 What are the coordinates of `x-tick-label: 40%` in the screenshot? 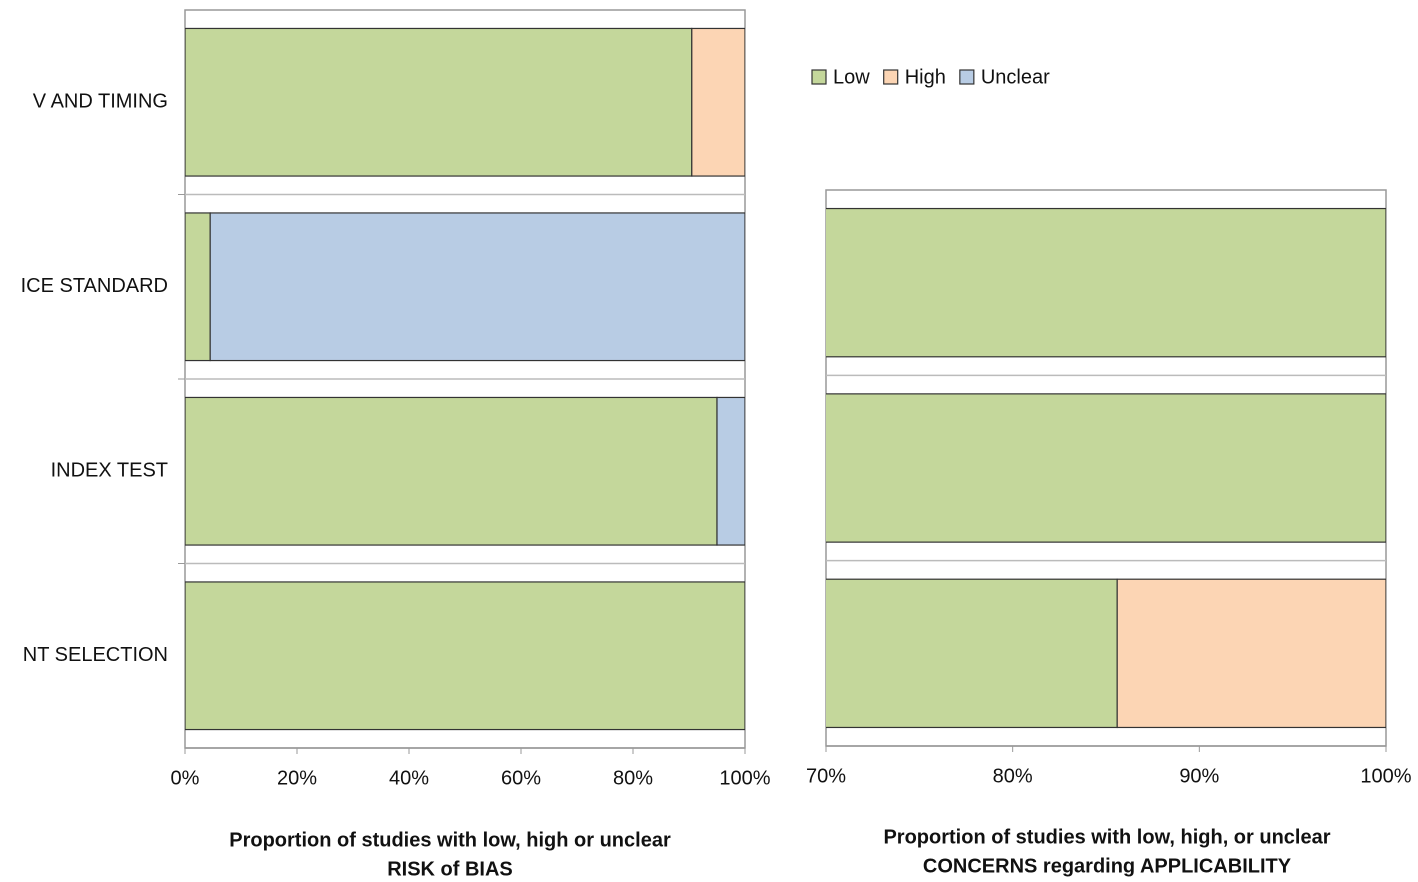 It's located at (409, 778).